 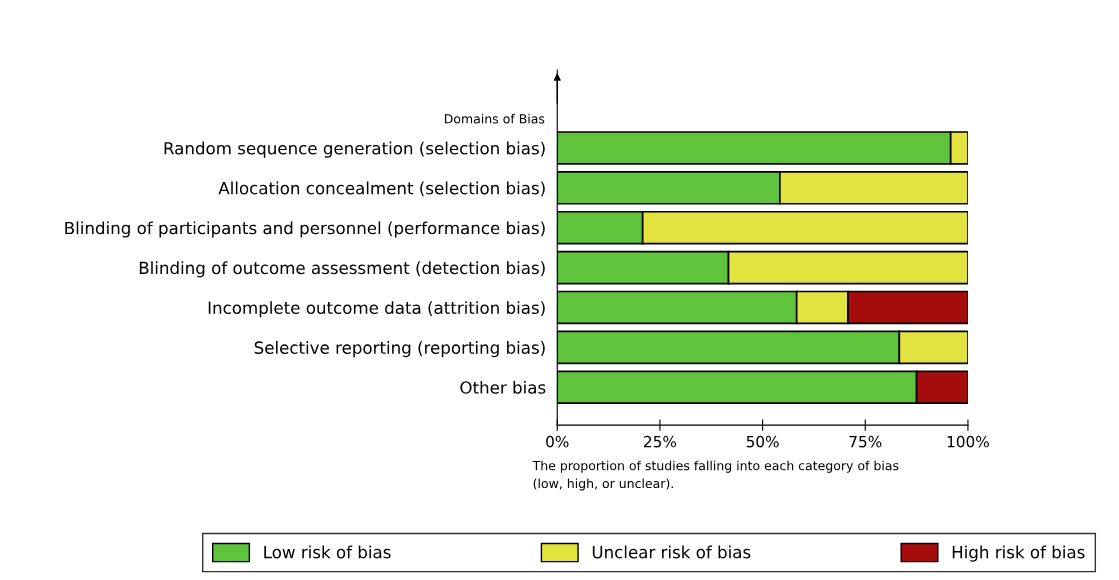 I want to click on x-tick-label: 75%, so click(x=865, y=441).